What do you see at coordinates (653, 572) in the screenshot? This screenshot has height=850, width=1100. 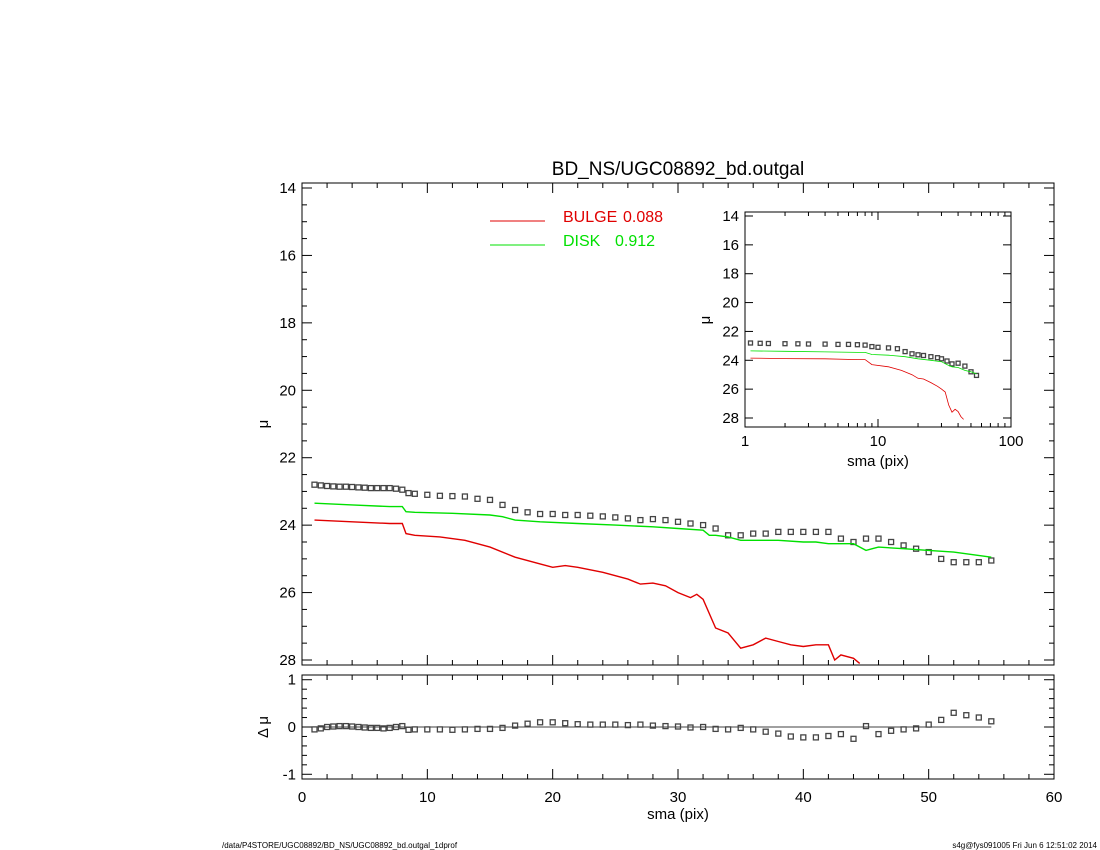 I see `main-series-group` at bounding box center [653, 572].